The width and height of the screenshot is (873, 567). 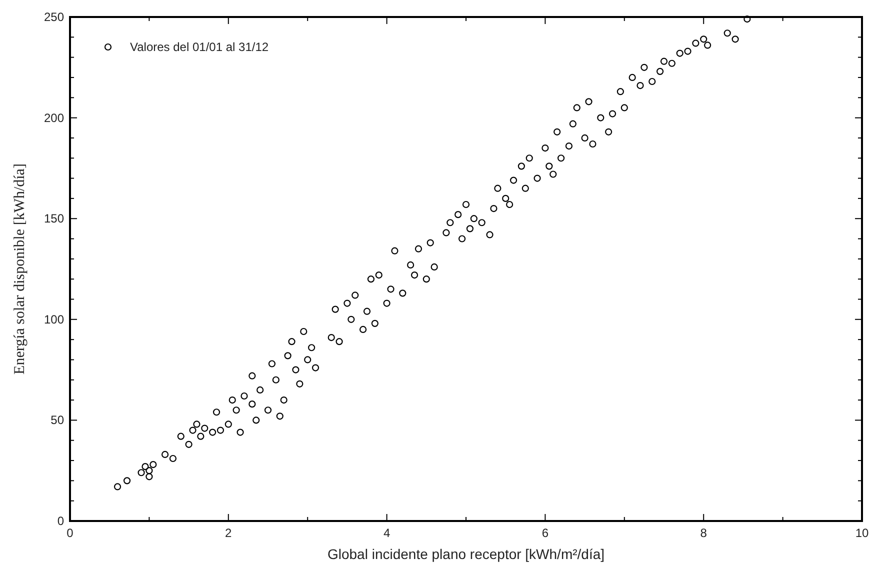 I want to click on x-tick-label: 10, so click(x=862, y=533).